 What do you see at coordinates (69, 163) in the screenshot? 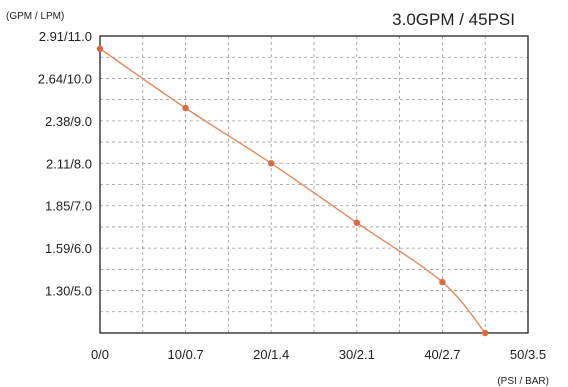
I see `y-tick-label: 2.11/8.0` at bounding box center [69, 163].